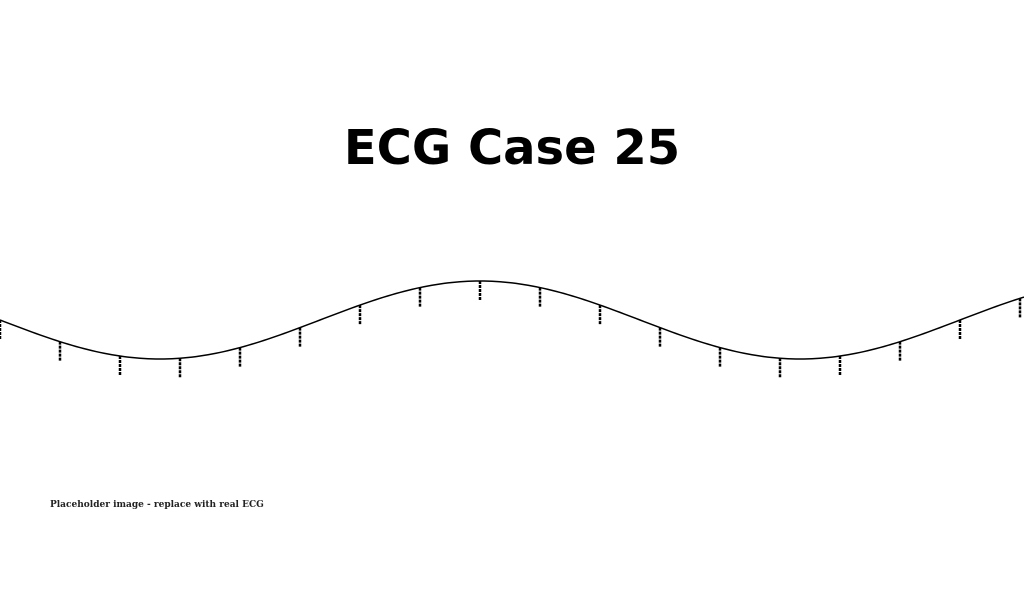 Image resolution: width=1024 pixels, height=600 pixels. I want to click on page-title: ECG Case 25, so click(512, 148).